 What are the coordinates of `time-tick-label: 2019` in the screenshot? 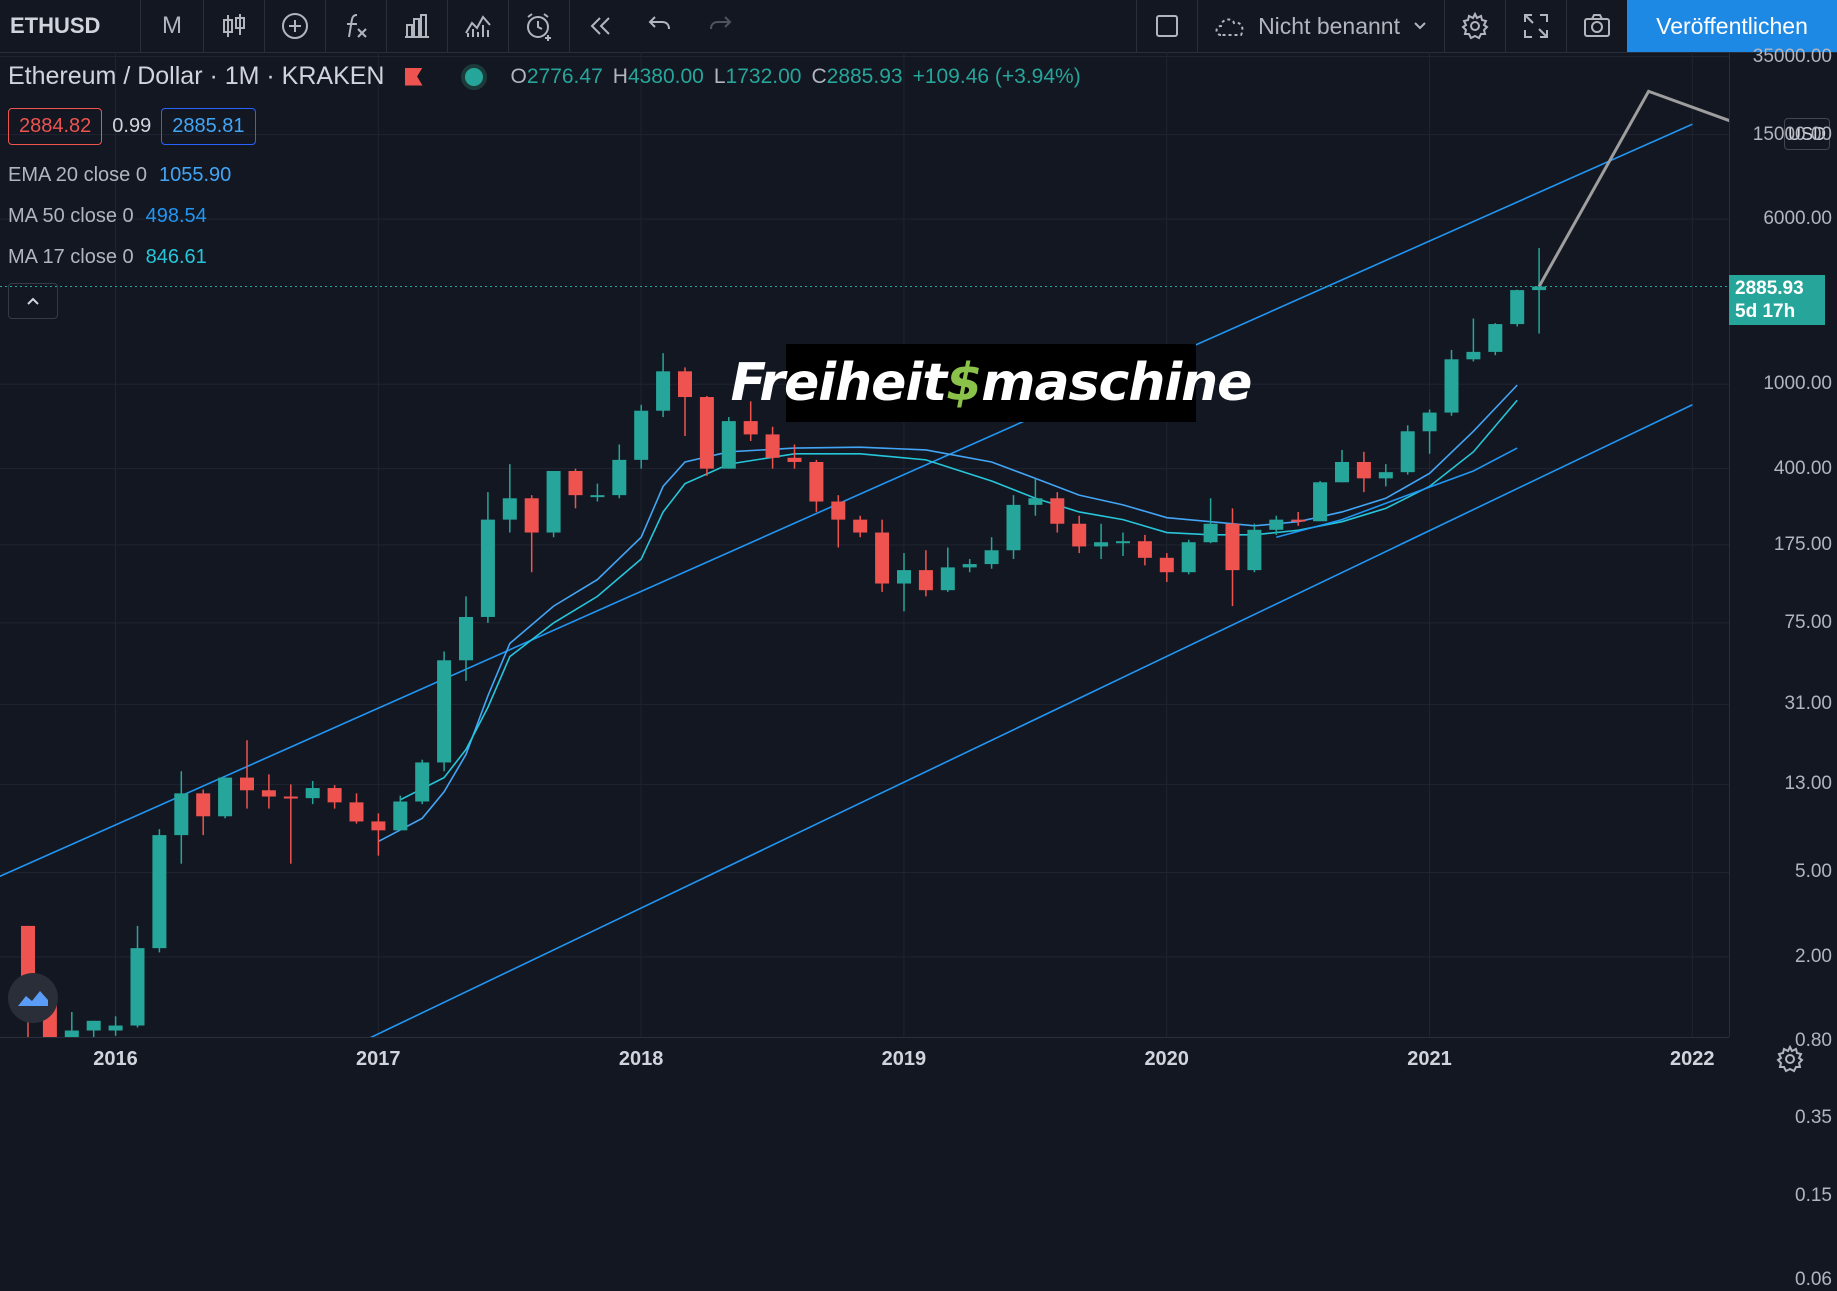 It's located at (904, 1059).